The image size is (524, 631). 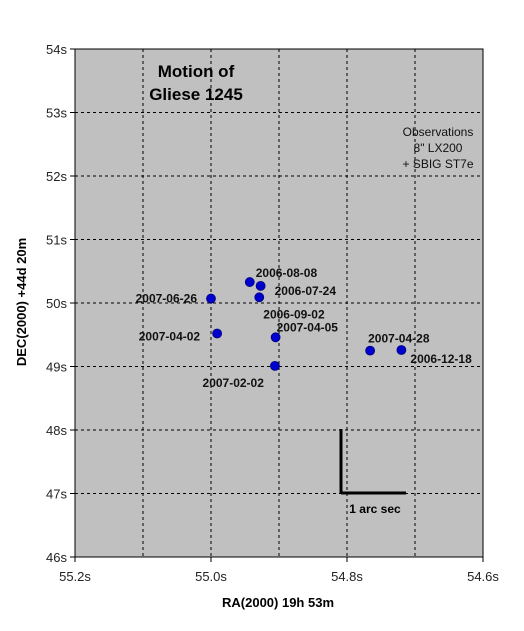 I want to click on scale-bar: 1 arc sec, so click(x=372, y=472).